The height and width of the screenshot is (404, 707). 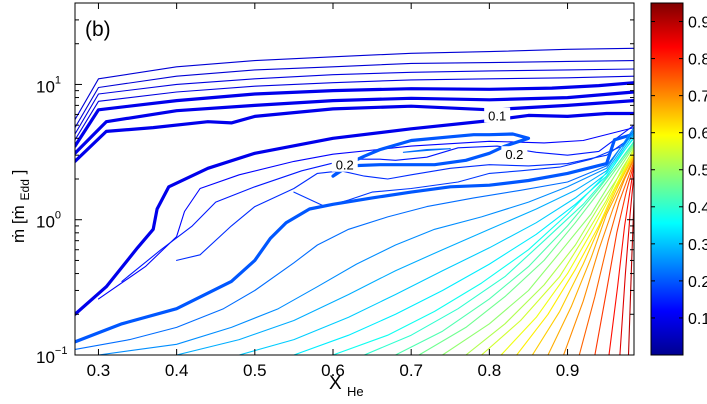 What do you see at coordinates (667, 179) in the screenshot?
I see `colorbar` at bounding box center [667, 179].